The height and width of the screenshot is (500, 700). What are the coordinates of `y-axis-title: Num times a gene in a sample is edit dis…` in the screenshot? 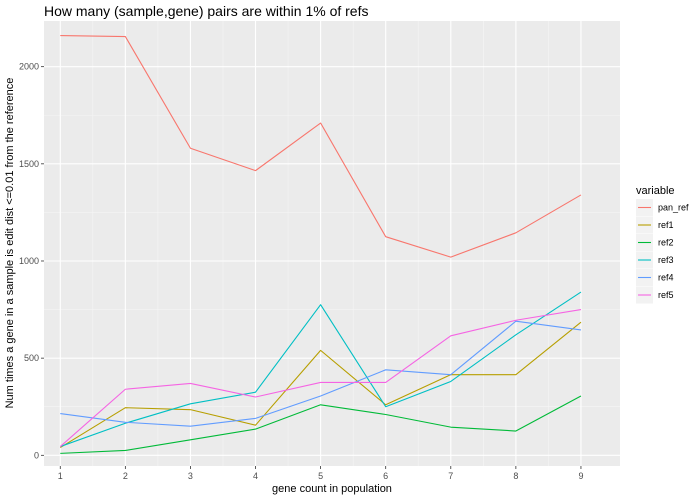 It's located at (10, 243).